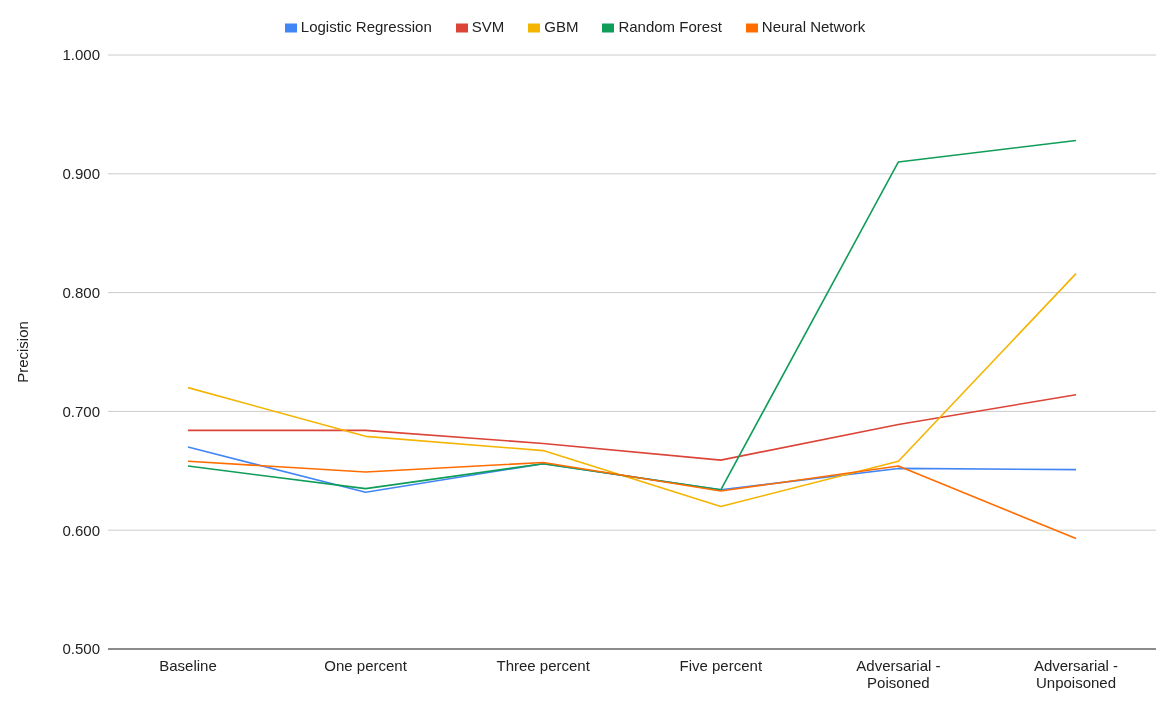  I want to click on y-tick-label: 1.000, so click(81, 55).